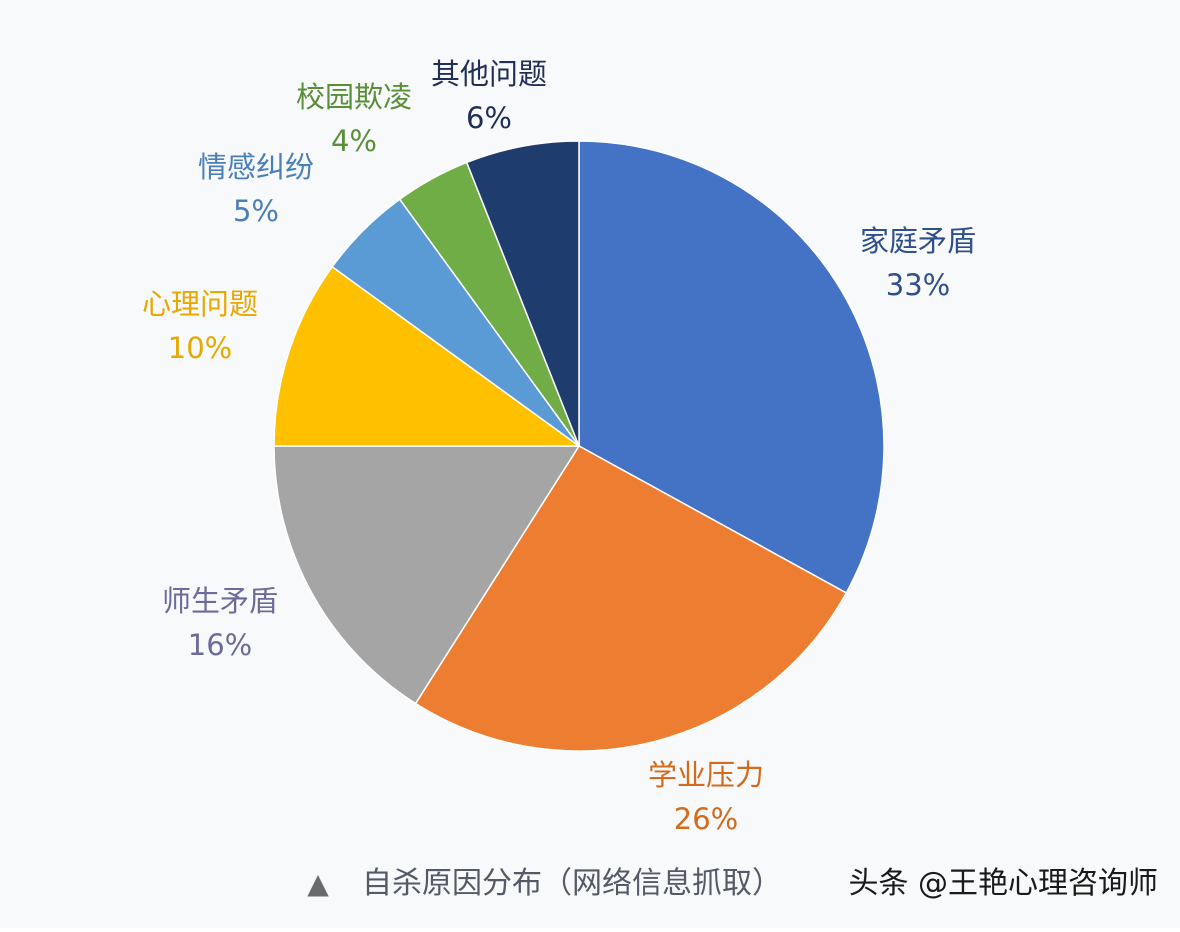 The width and height of the screenshot is (1180, 932). What do you see at coordinates (354, 97) in the screenshot?
I see `pie-label-6: 校园欺凌` at bounding box center [354, 97].